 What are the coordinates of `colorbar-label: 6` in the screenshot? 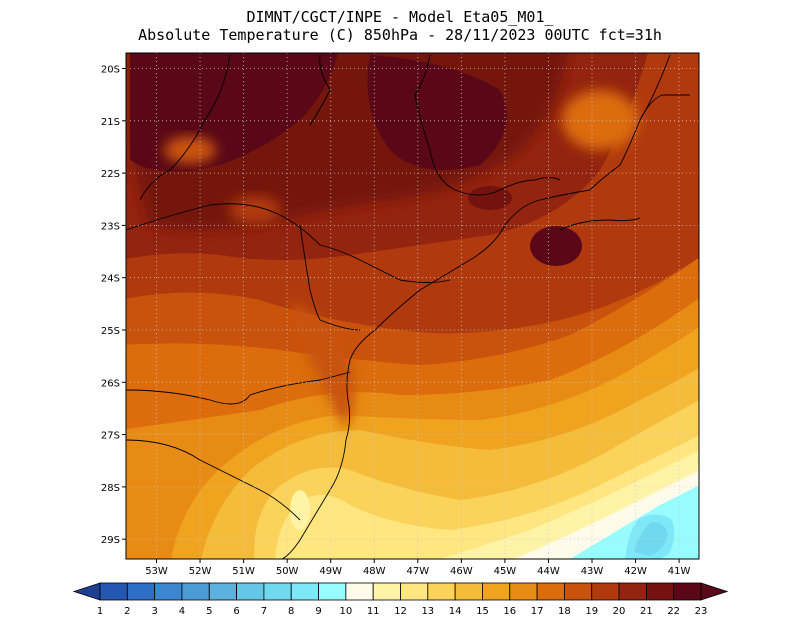 It's located at (236, 611).